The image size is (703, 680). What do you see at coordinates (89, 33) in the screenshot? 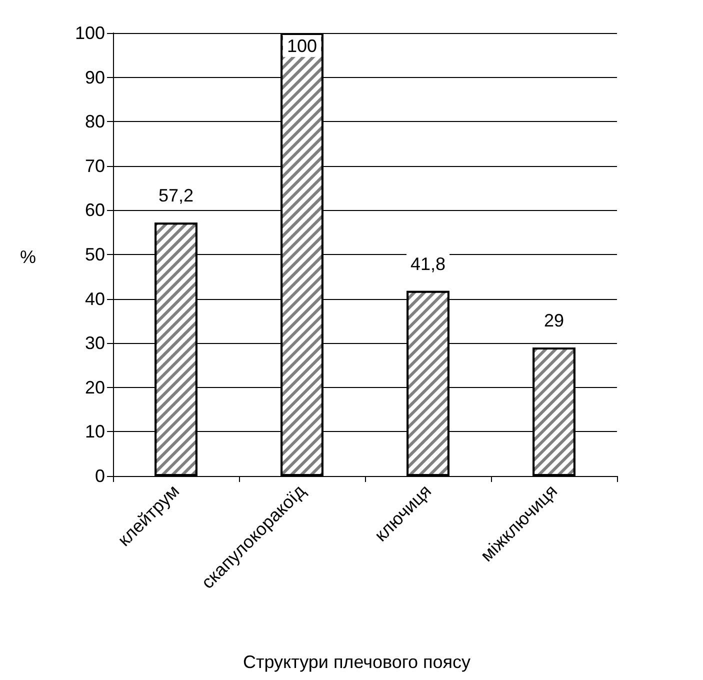
I see `y-tick-label: 100` at bounding box center [89, 33].